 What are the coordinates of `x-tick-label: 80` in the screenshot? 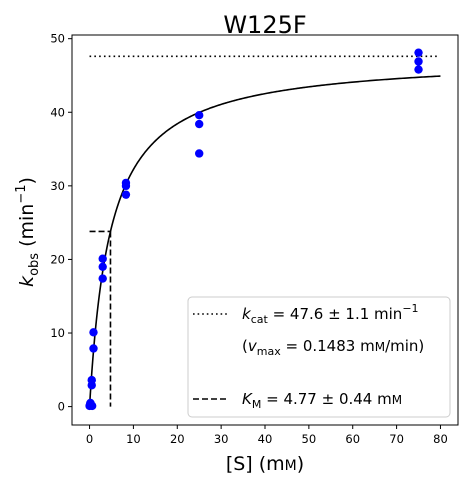 It's located at (440, 439).